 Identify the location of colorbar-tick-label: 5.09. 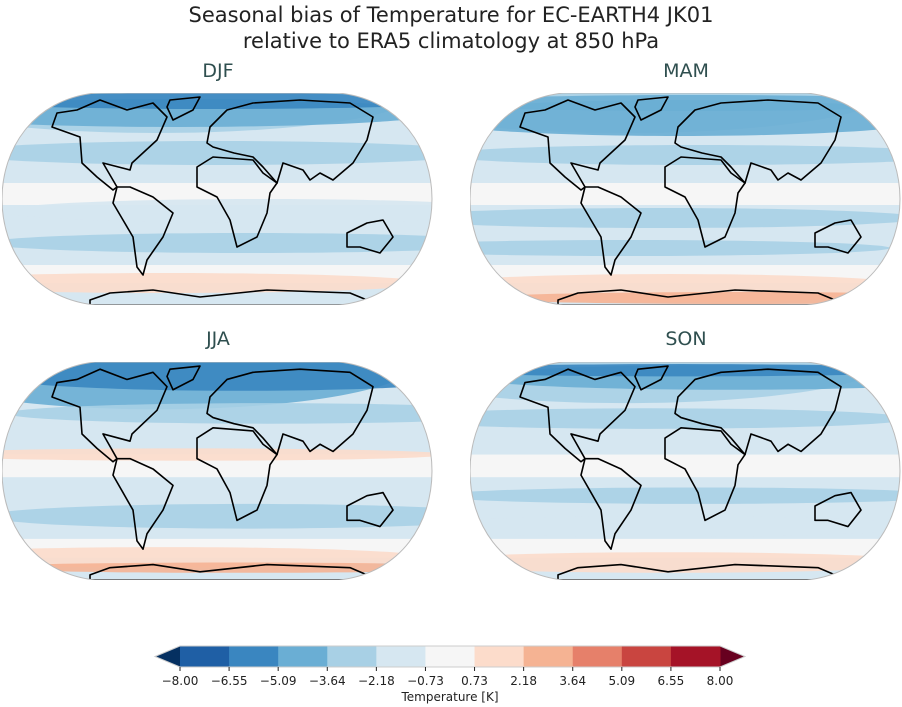
(621, 681).